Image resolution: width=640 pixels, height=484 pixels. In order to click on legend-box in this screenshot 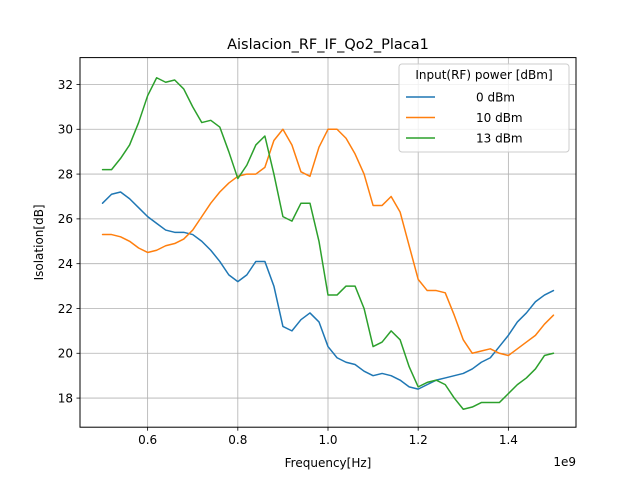, I will do `click(484, 108)`.